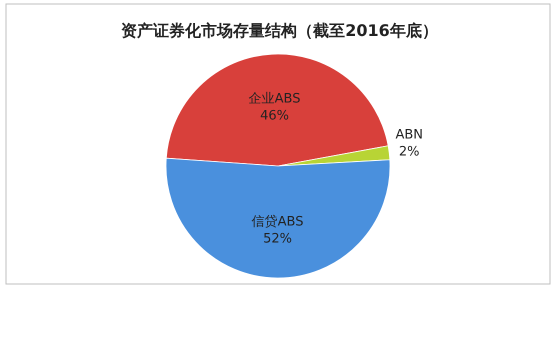 The height and width of the screenshot is (361, 559). Describe the element at coordinates (275, 116) in the screenshot. I see `data-label: 46%` at that location.